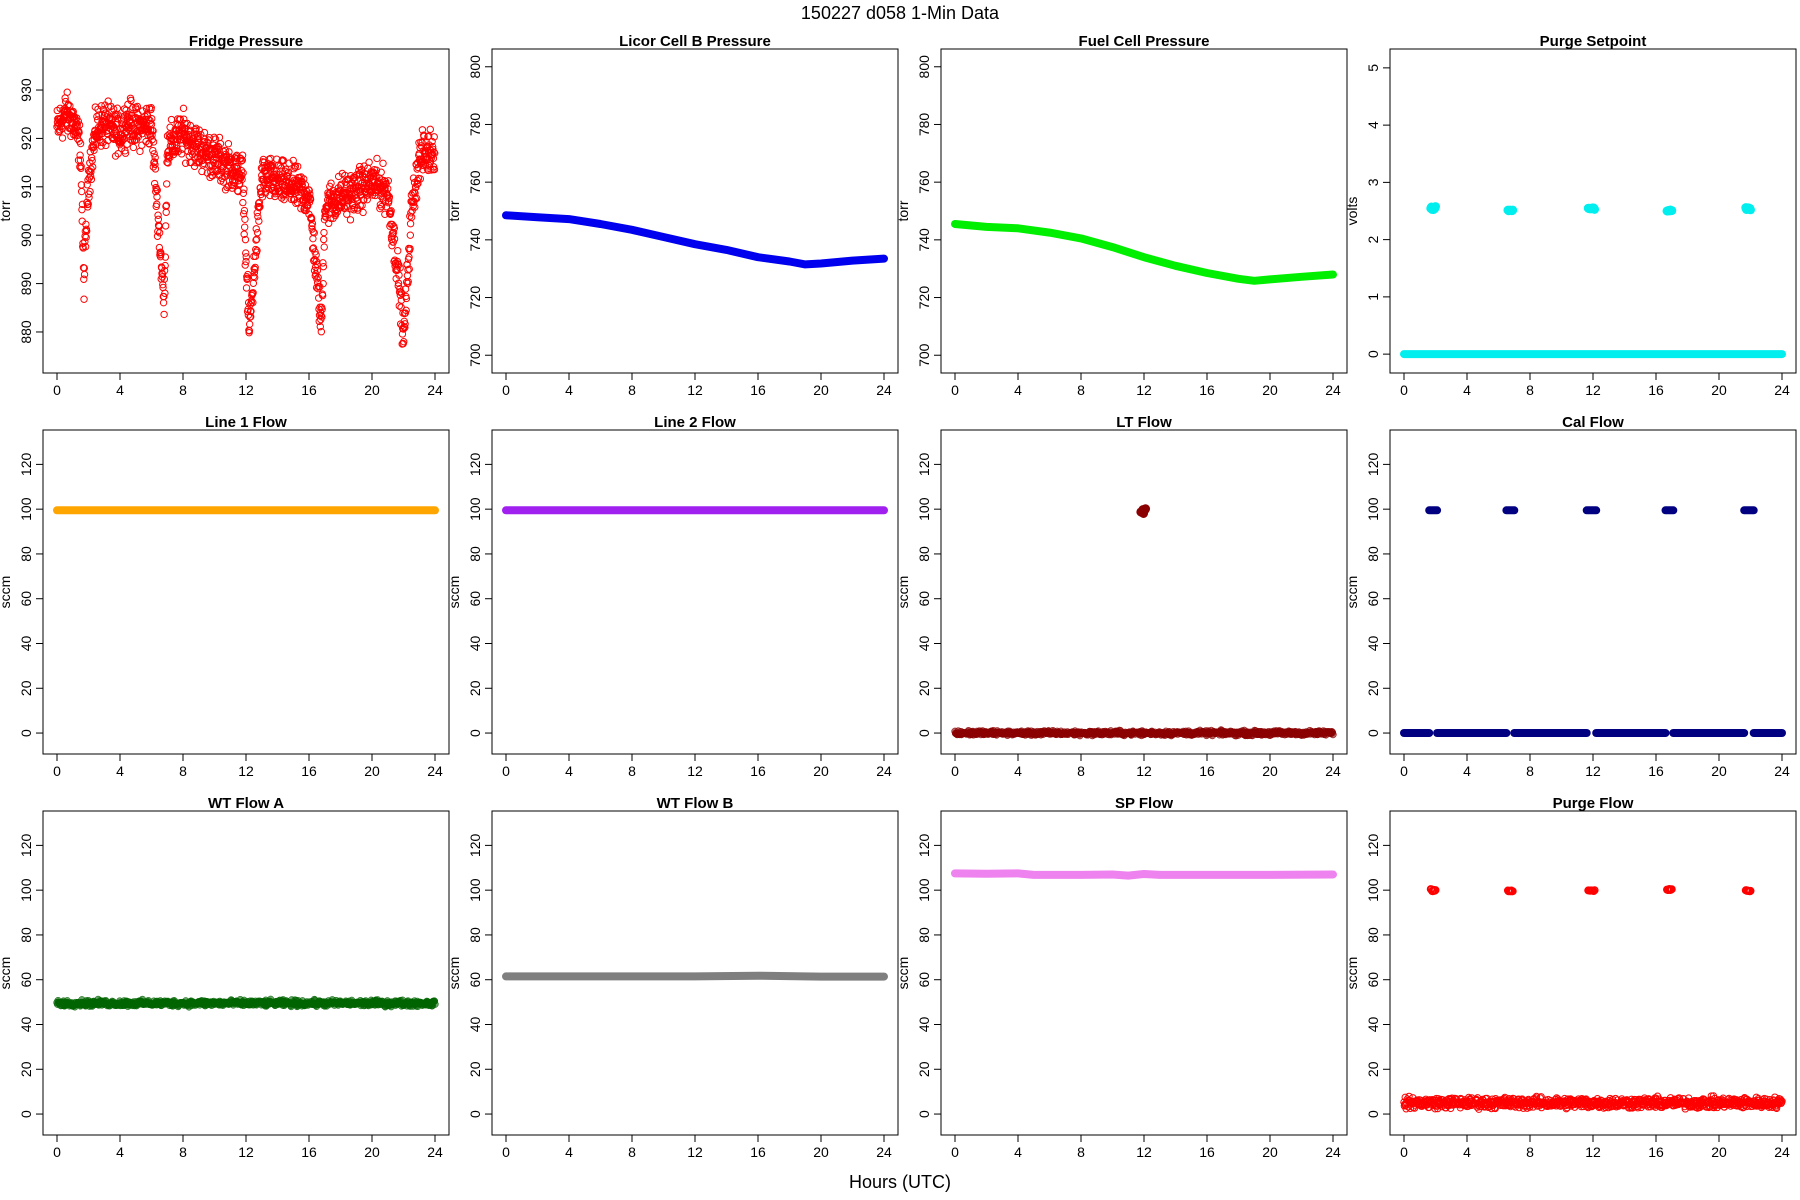 The width and height of the screenshot is (1800, 1200). What do you see at coordinates (475, 355) in the screenshot?
I see `y-tick-label: 700` at bounding box center [475, 355].